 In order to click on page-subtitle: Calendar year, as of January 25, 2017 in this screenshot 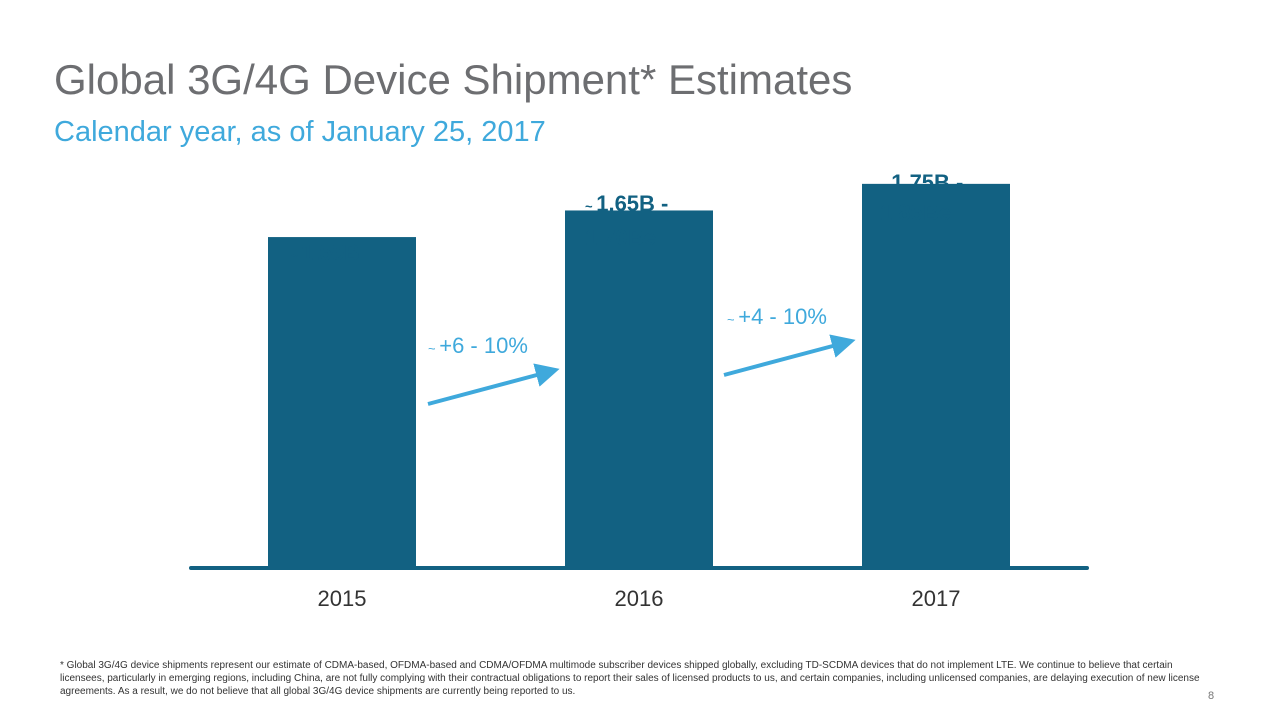, I will do `click(300, 132)`.